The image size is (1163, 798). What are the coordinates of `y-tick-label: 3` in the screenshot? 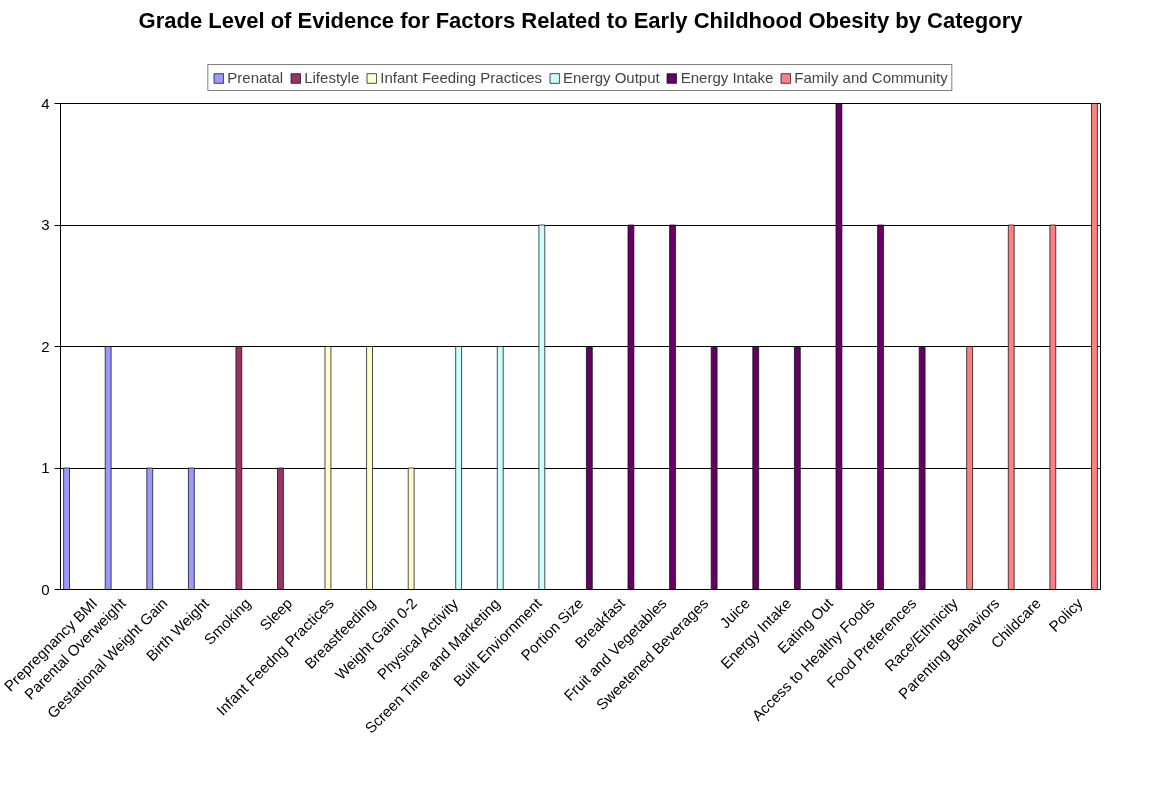 It's located at (45, 224).